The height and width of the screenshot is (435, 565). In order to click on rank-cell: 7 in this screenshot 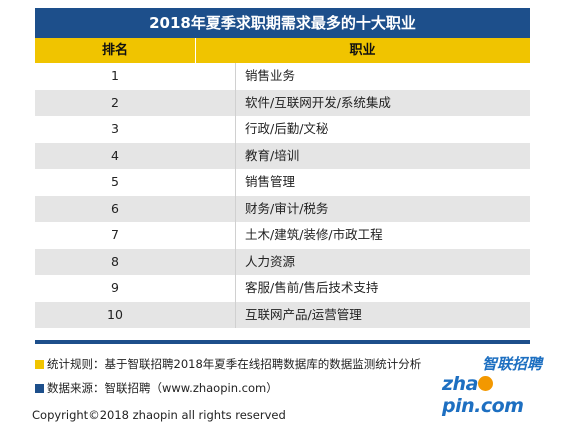, I will do `click(115, 234)`.